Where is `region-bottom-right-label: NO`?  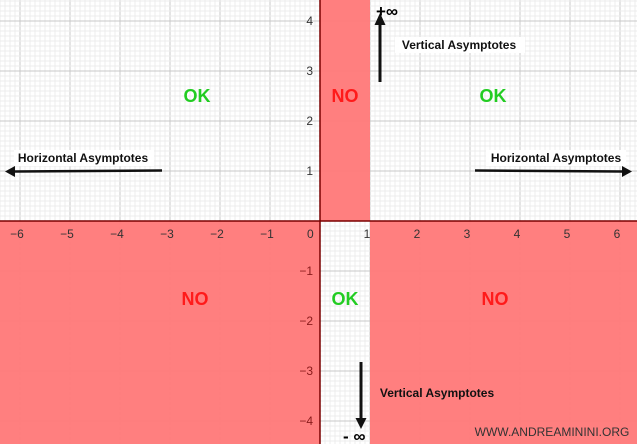
region-bottom-right-label: NO is located at coordinates (495, 299).